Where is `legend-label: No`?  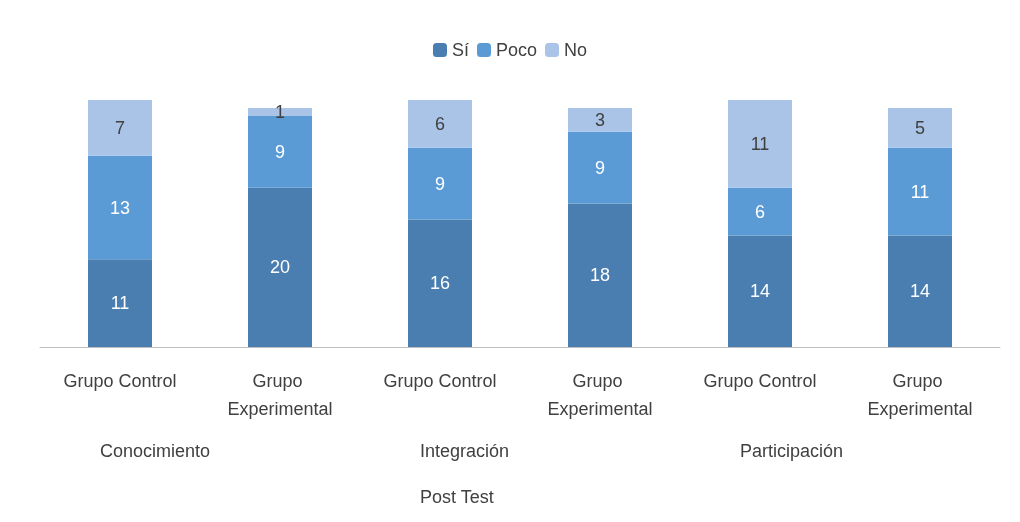
legend-label: No is located at coordinates (576, 50).